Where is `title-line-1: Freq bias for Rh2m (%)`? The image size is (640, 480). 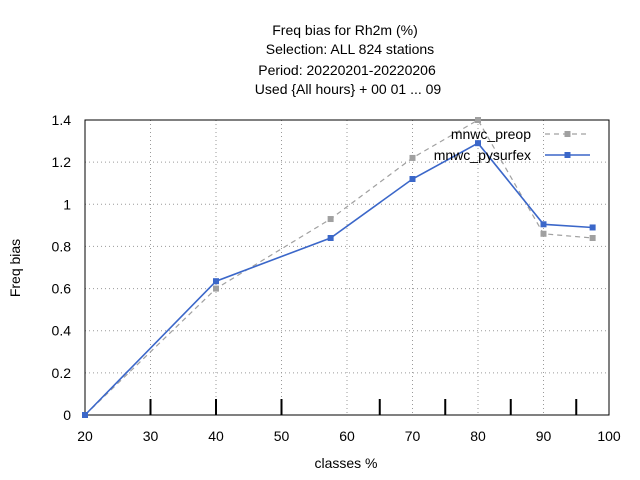 title-line-1: Freq bias for Rh2m (%) is located at coordinates (344, 30).